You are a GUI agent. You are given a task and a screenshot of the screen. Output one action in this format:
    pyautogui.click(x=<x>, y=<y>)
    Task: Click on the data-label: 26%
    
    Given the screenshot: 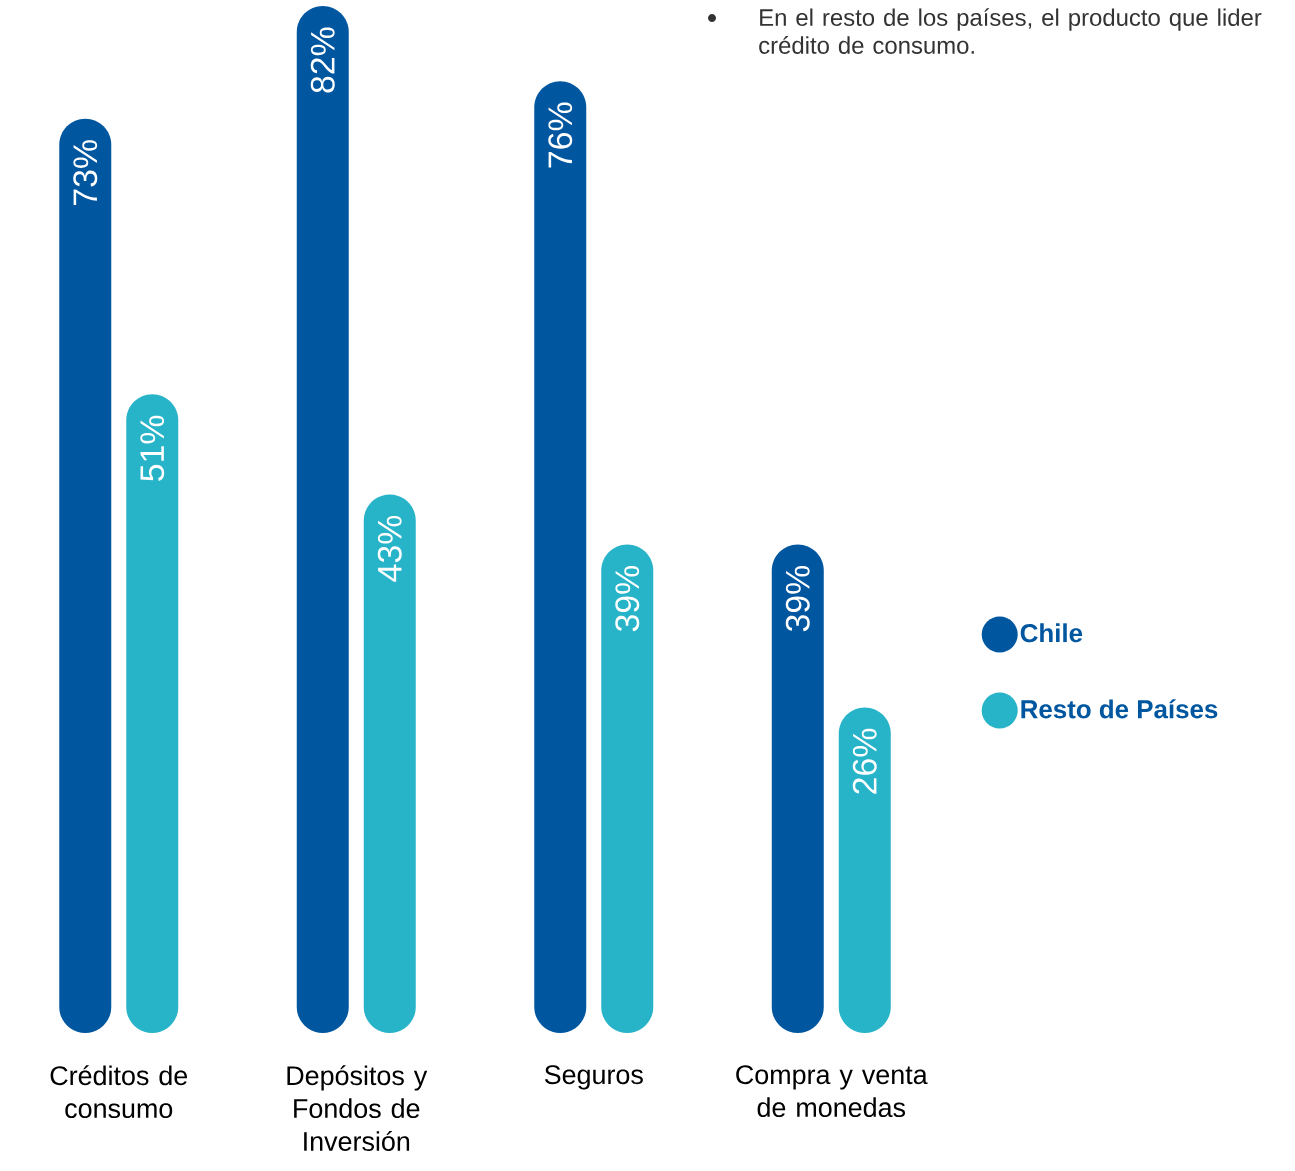 What is the action you would take?
    pyautogui.click(x=864, y=761)
    